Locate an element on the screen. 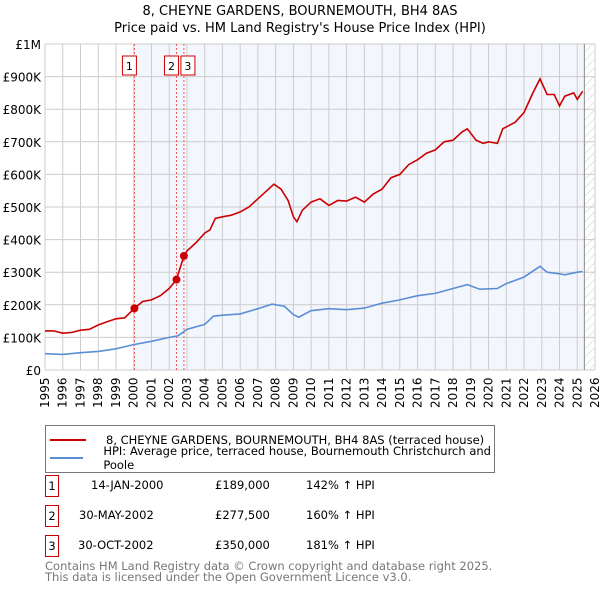  sale-marker-badge: 2 is located at coordinates (52, 516).